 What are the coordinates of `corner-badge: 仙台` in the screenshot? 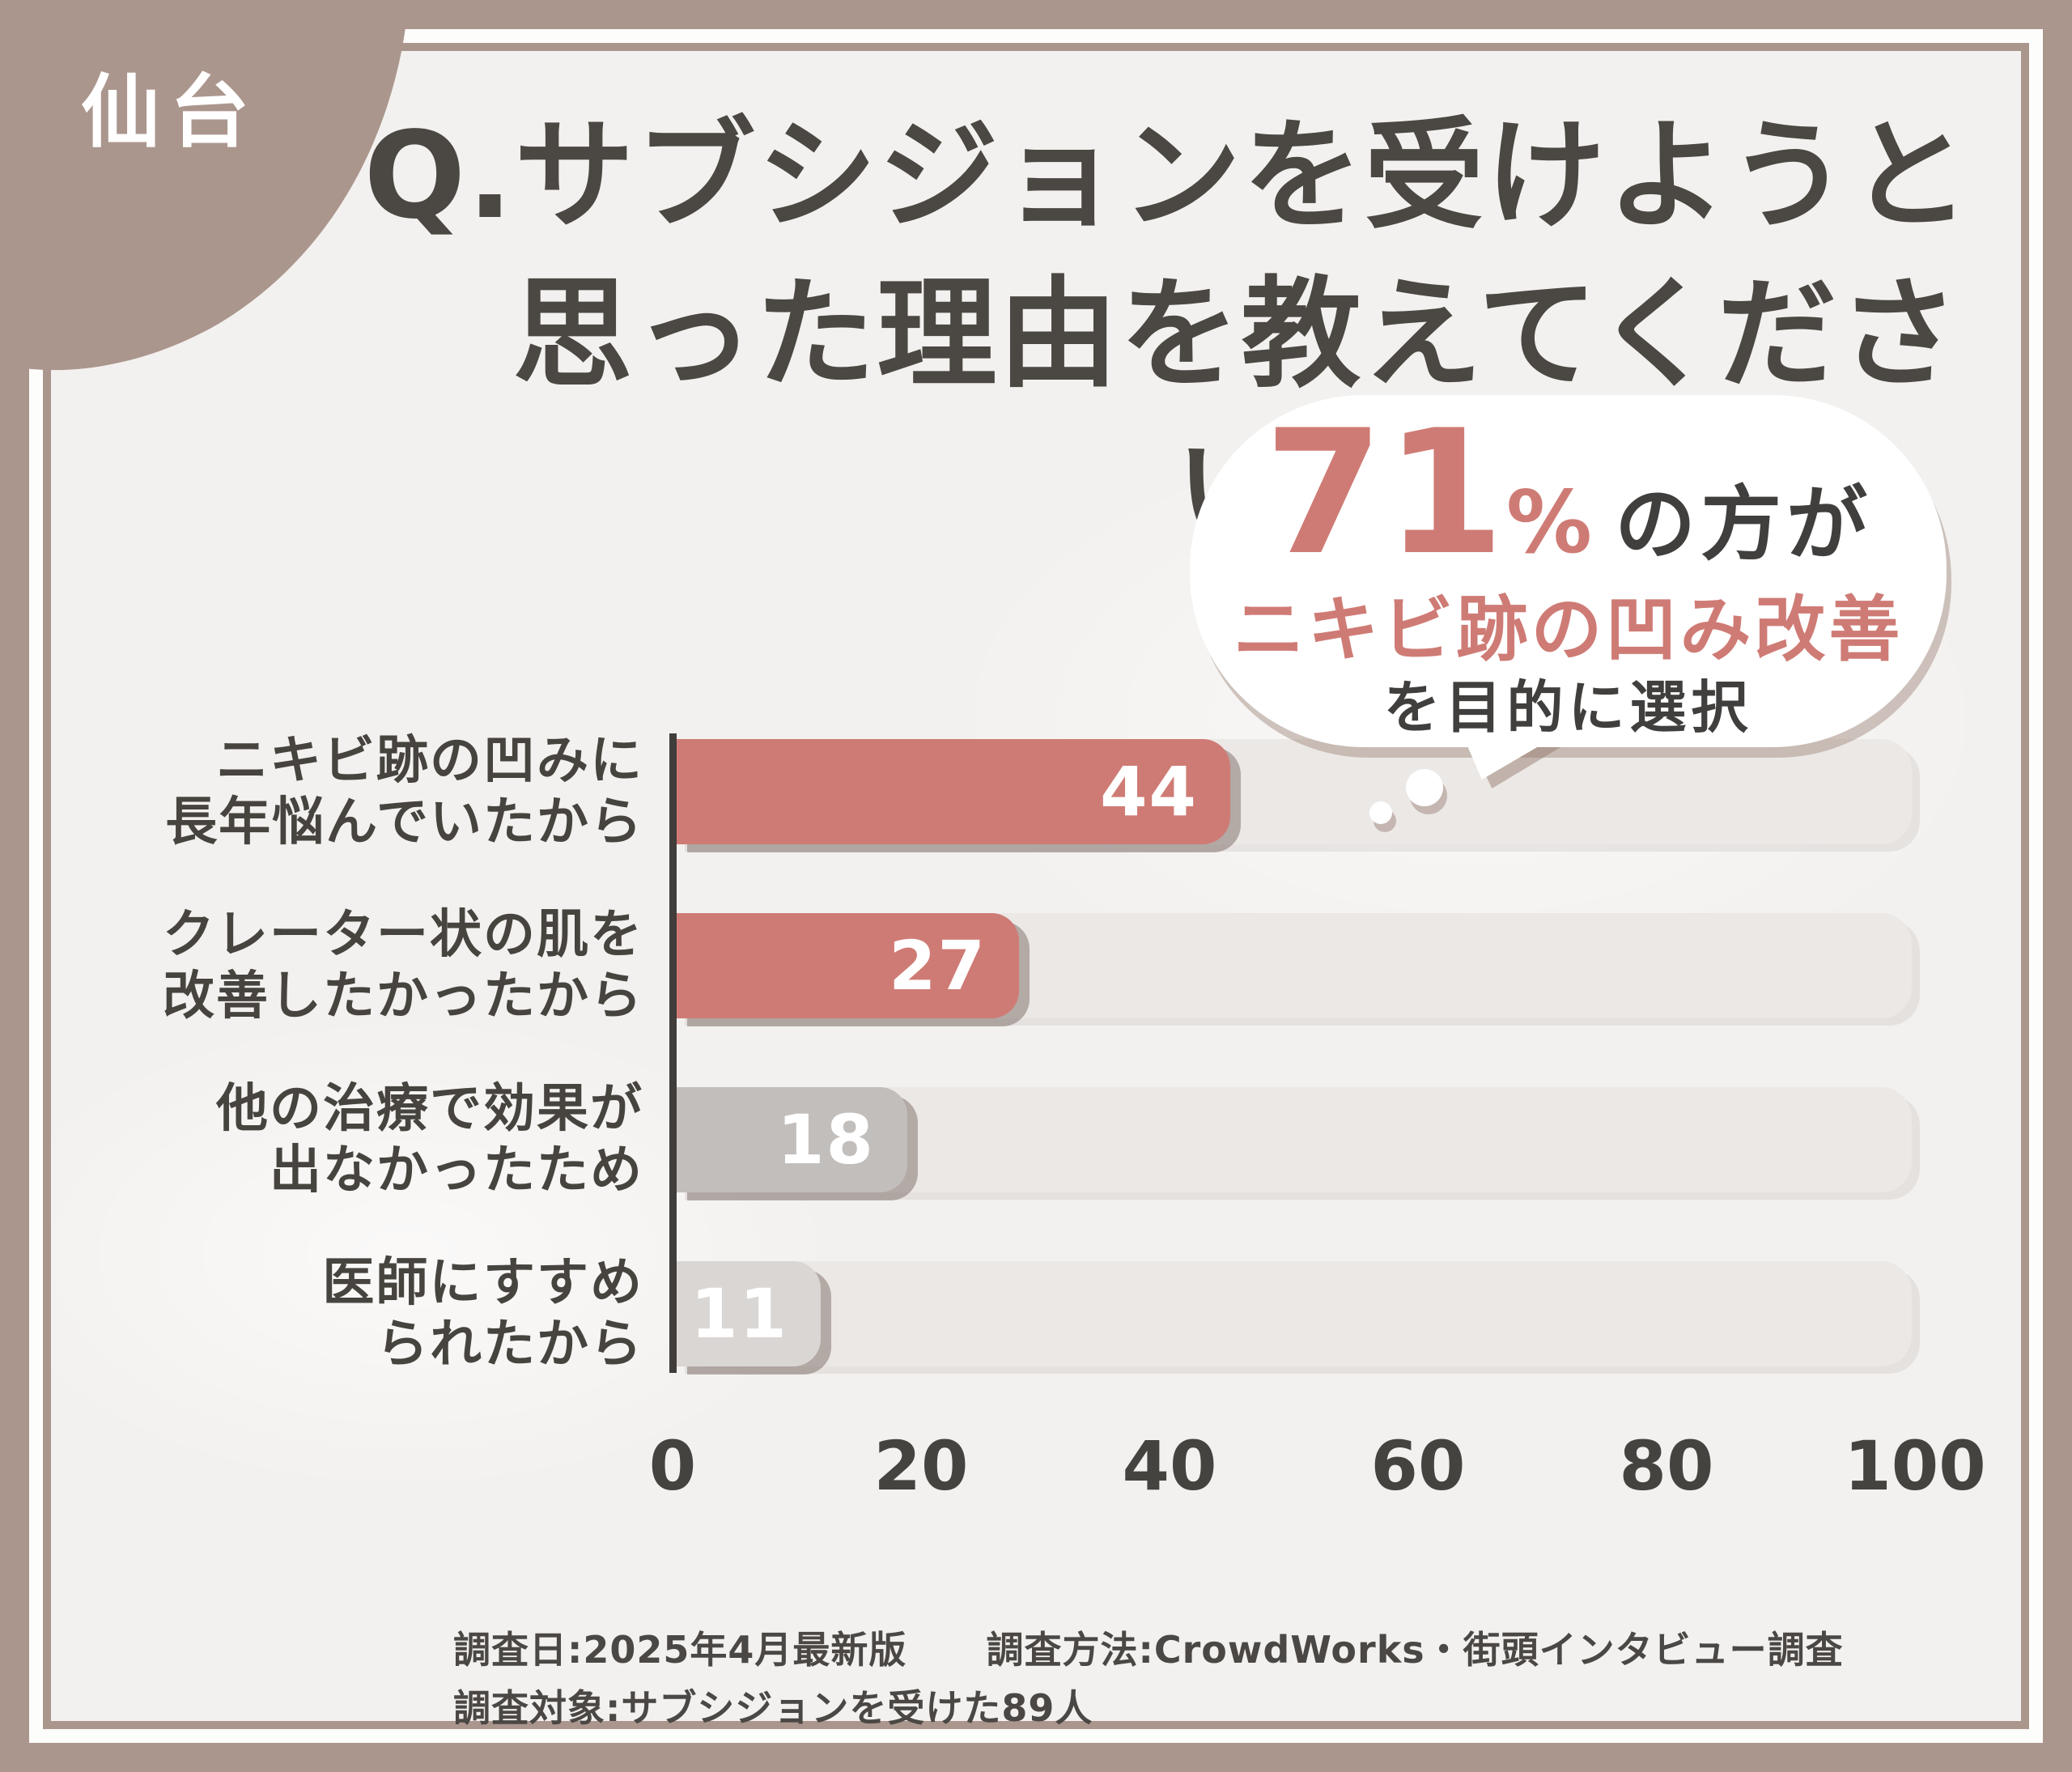 It's located at (206, 190).